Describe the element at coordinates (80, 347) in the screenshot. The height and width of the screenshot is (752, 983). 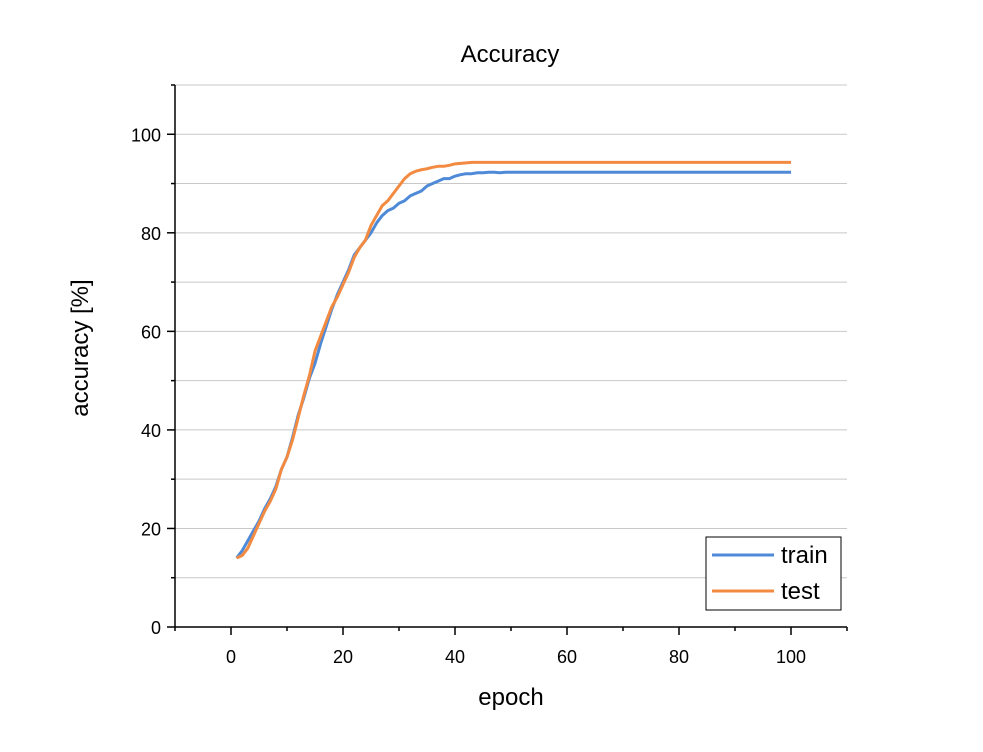
I see `y-axis-label: accuracy [%]` at that location.